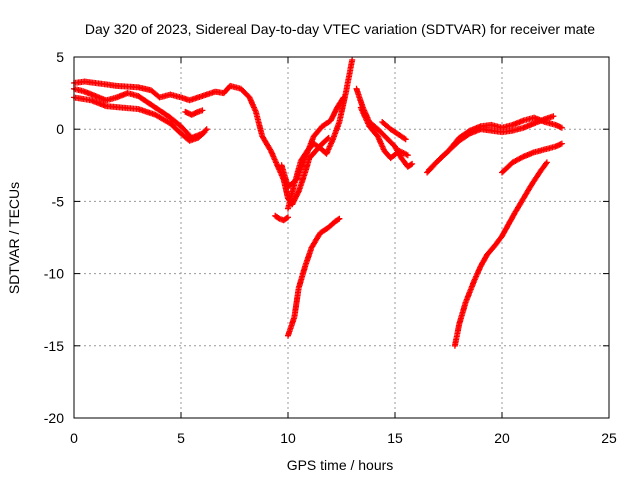  What do you see at coordinates (60, 129) in the screenshot?
I see `y-tick-label: 0` at bounding box center [60, 129].